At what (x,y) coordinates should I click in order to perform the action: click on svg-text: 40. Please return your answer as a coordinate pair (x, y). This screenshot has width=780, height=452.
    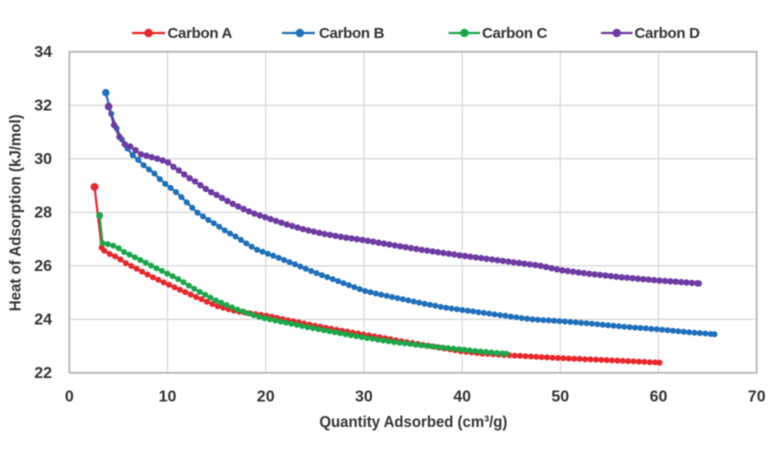
    Looking at the image, I should click on (462, 397).